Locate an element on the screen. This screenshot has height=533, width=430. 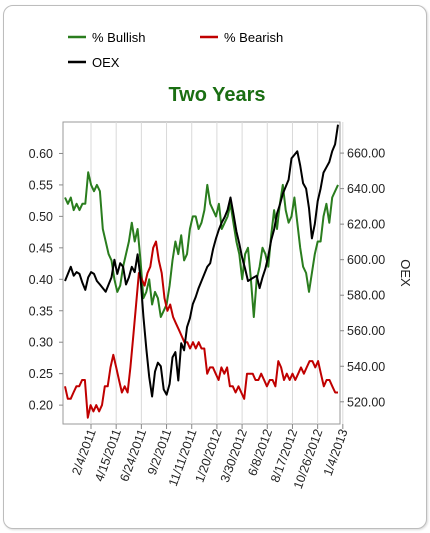
left-axis: 0.20 0.25 0.30 0.35 0.40 0.45 0.50 0.55 0.60 is located at coordinates (46, 280).